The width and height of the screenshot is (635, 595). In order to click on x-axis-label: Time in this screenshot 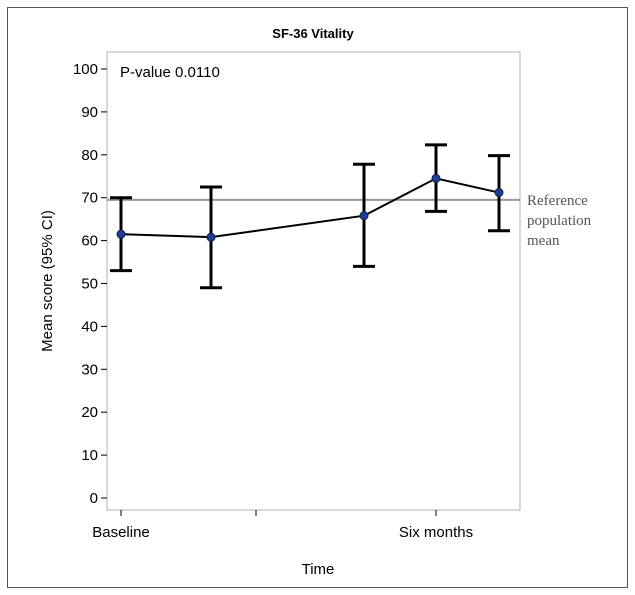, I will do `click(318, 569)`.